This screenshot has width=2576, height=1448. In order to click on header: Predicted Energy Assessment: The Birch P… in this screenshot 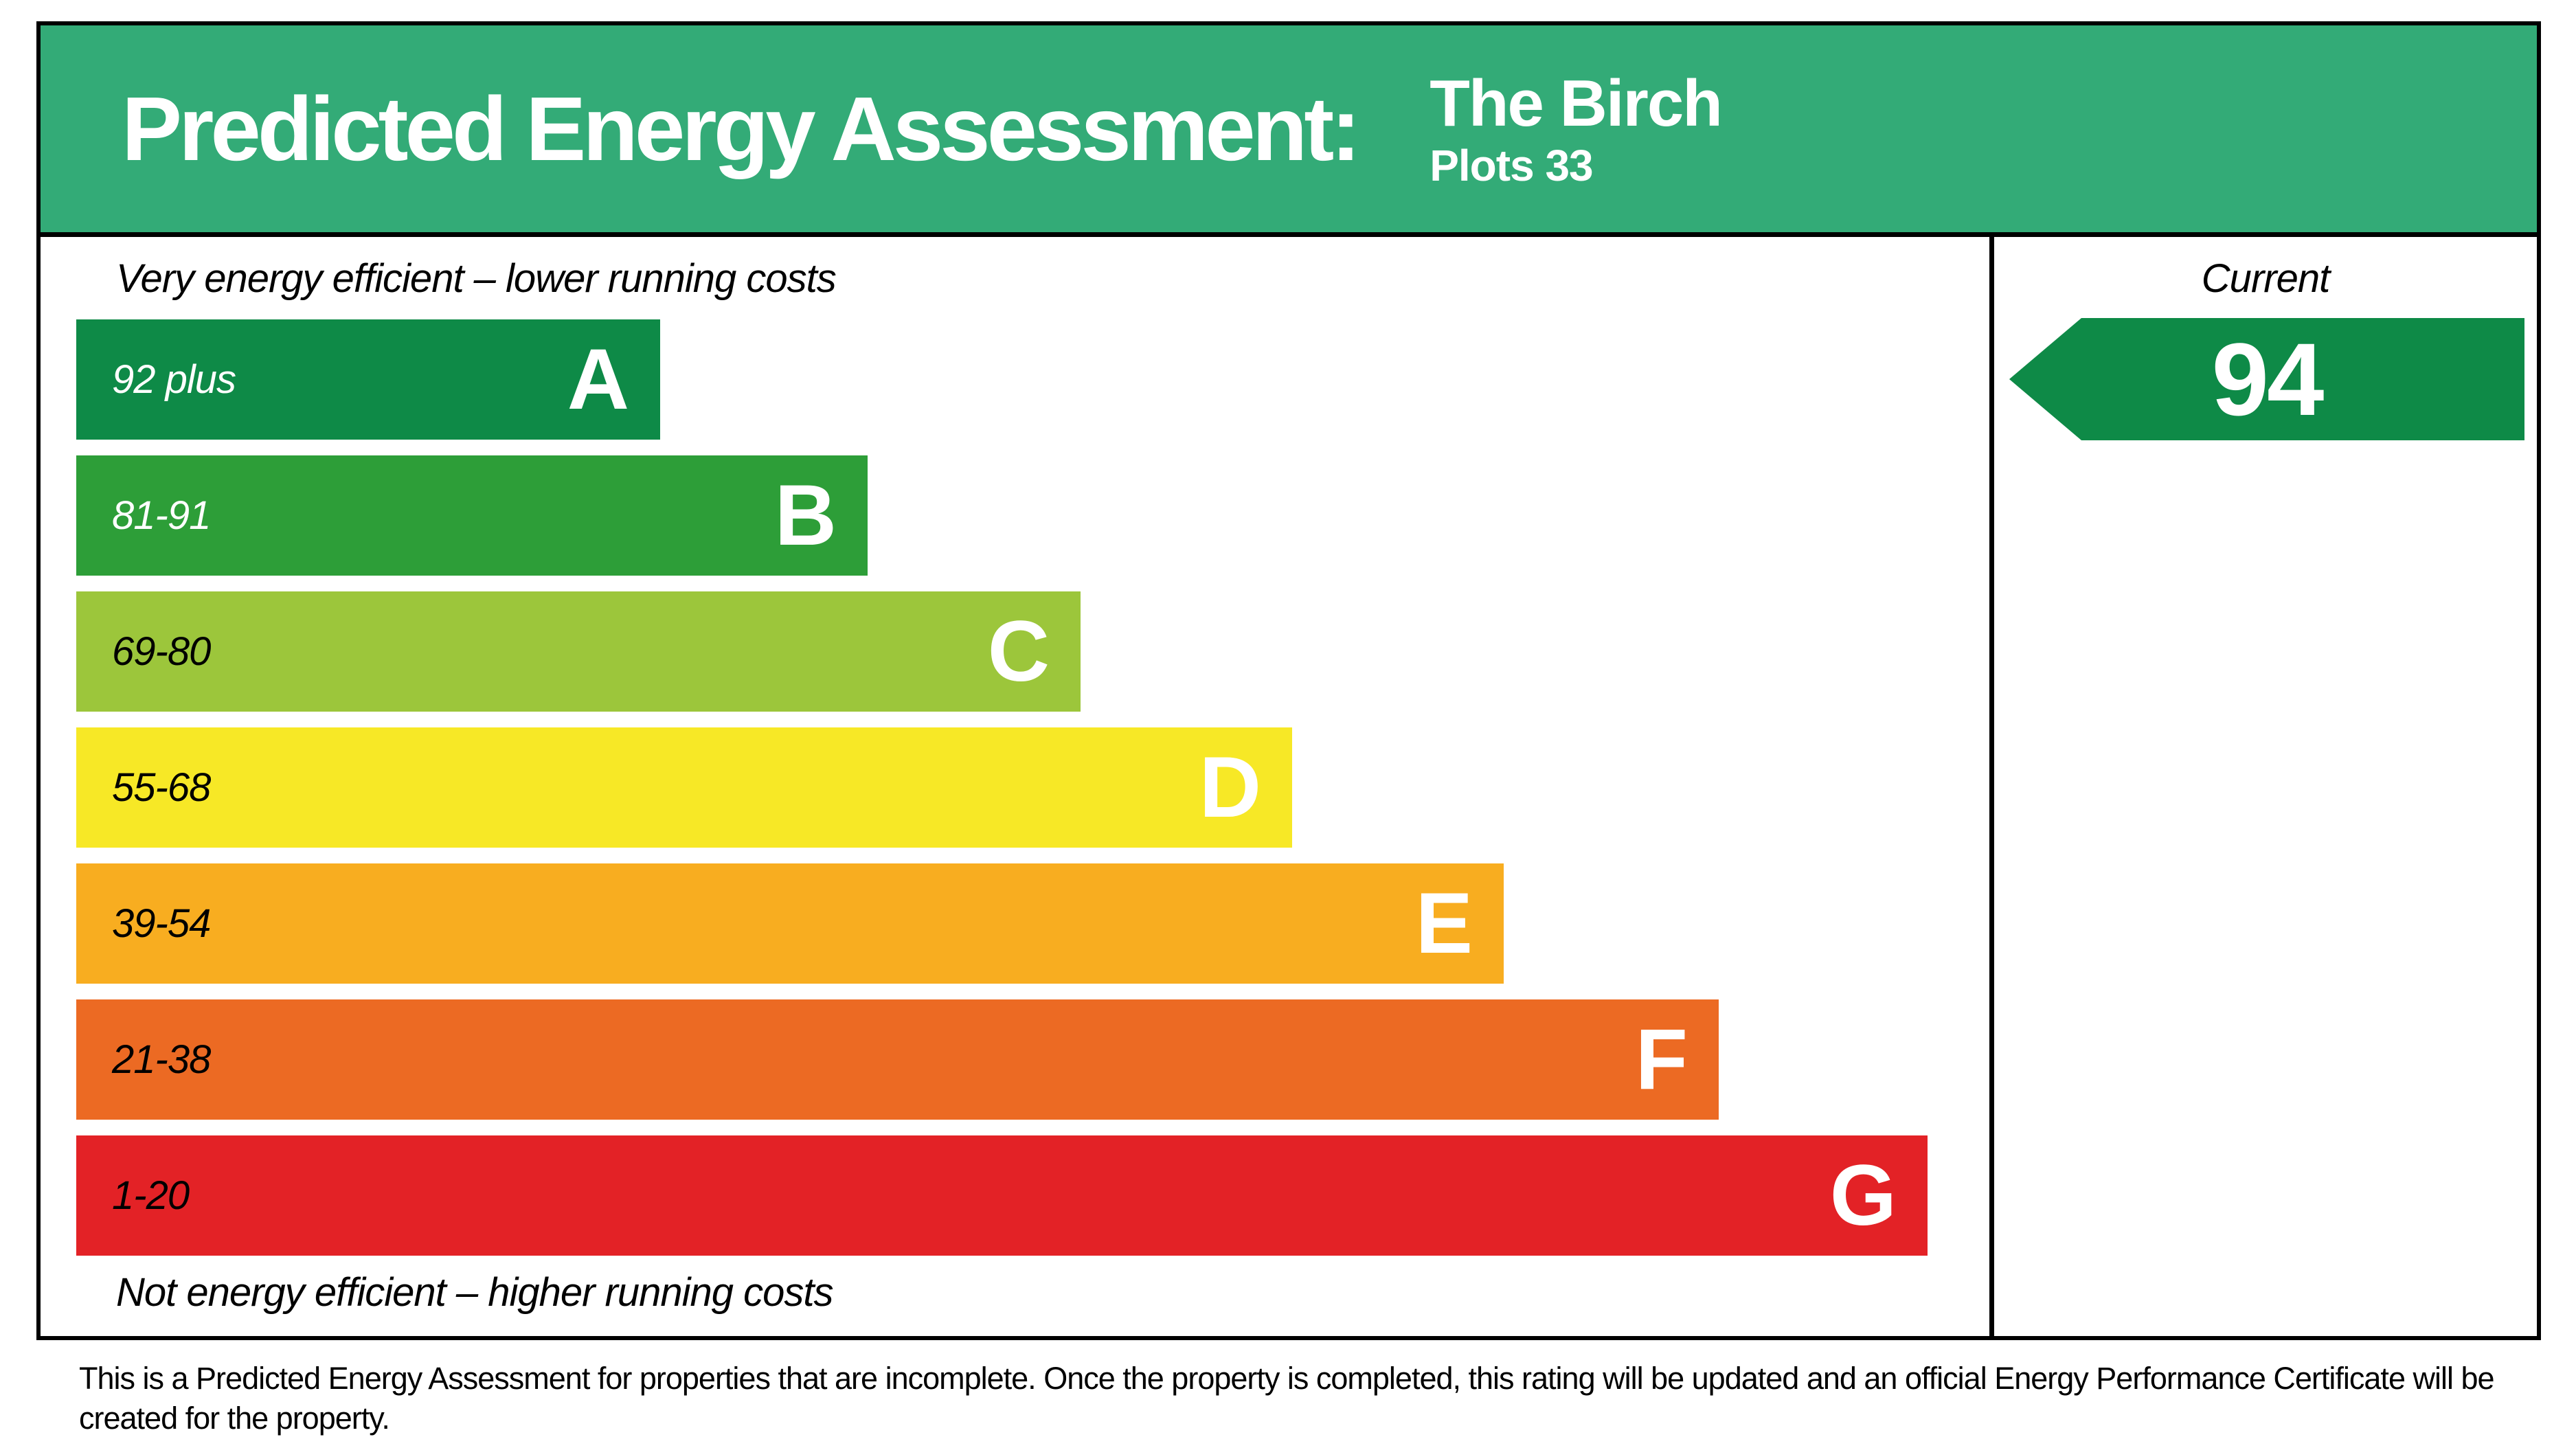, I will do `click(1289, 131)`.